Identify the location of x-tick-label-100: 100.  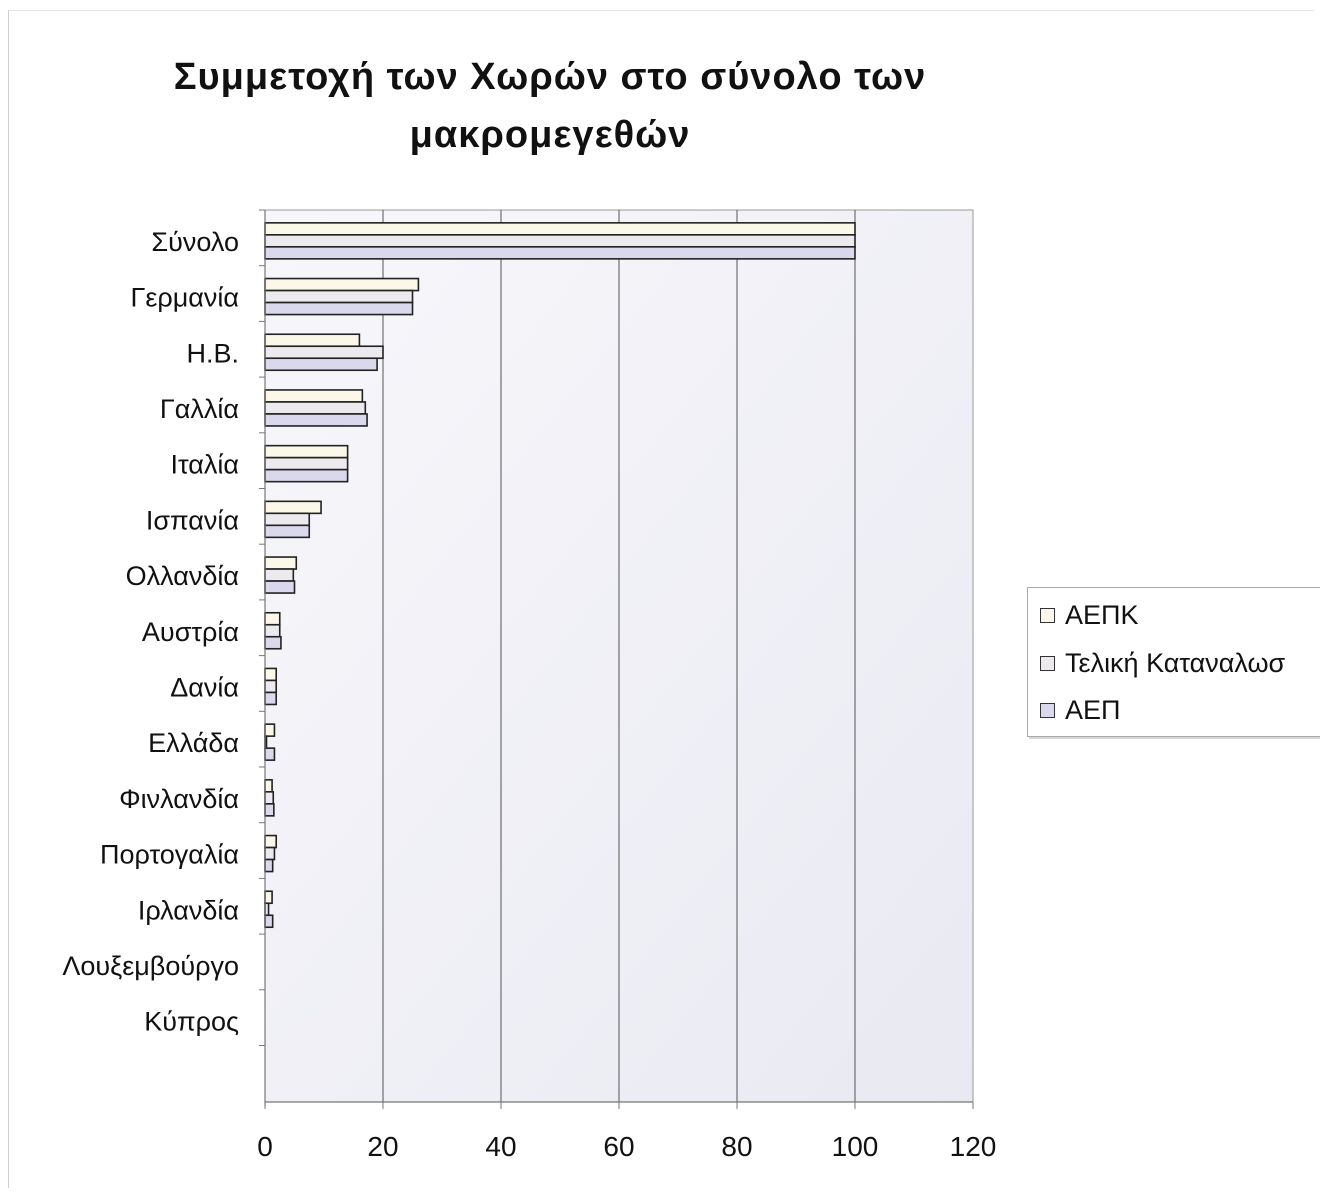
(855, 1146).